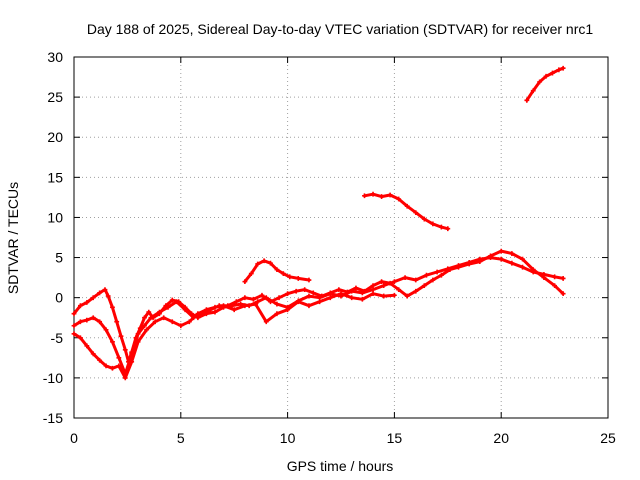 The width and height of the screenshot is (640, 480). I want to click on y-tick-label: 10, so click(55, 217).